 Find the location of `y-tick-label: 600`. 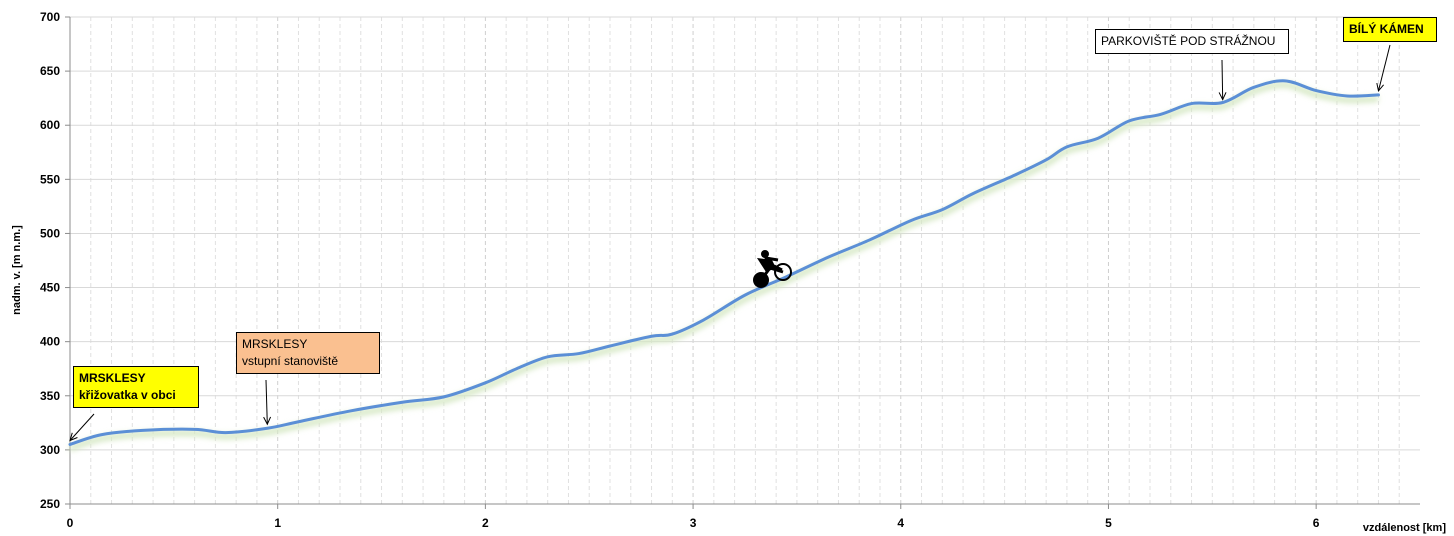

y-tick-label: 600 is located at coordinates (50, 125).